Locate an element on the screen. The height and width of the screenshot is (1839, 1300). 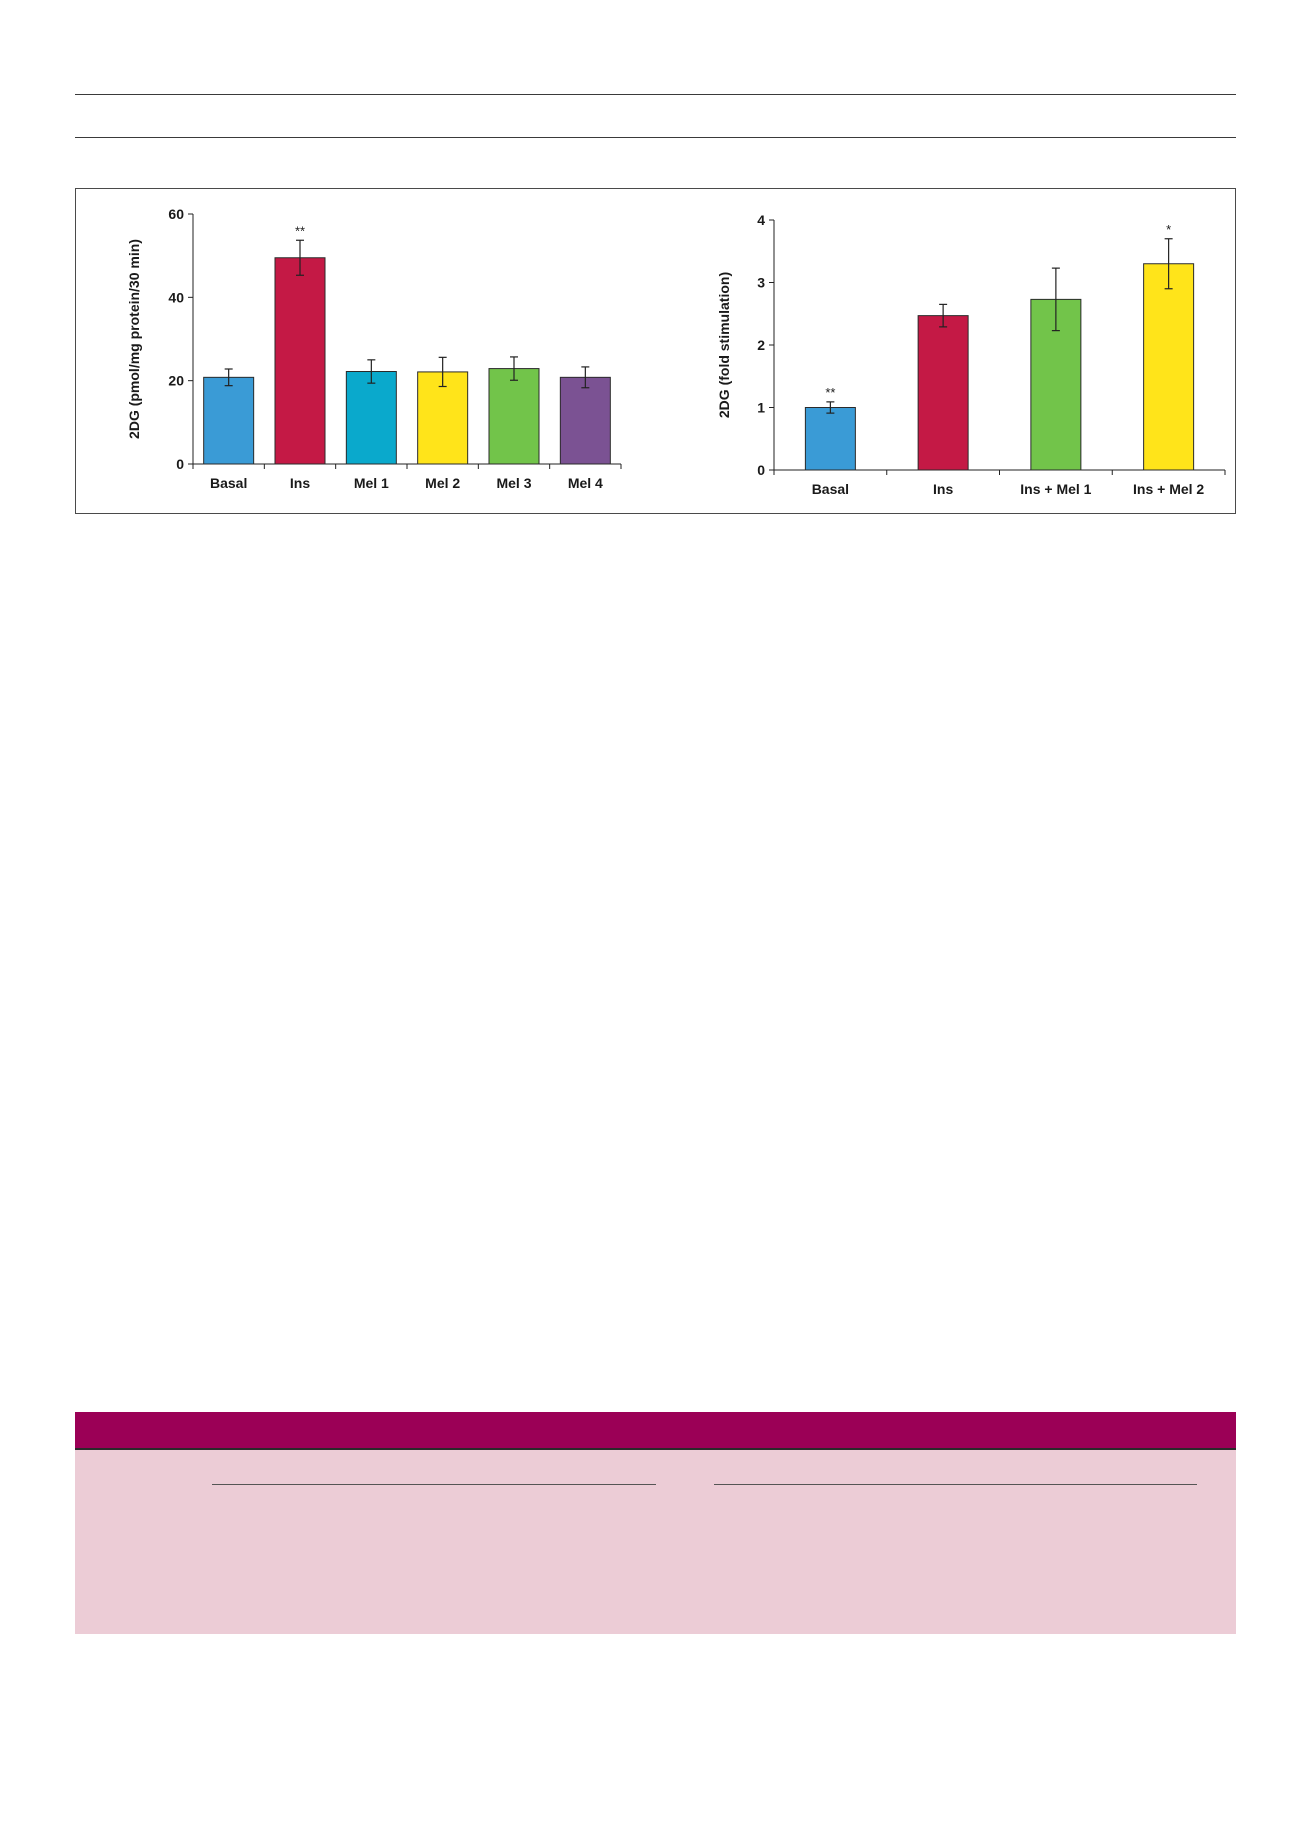
table-body is located at coordinates (655, 1542).